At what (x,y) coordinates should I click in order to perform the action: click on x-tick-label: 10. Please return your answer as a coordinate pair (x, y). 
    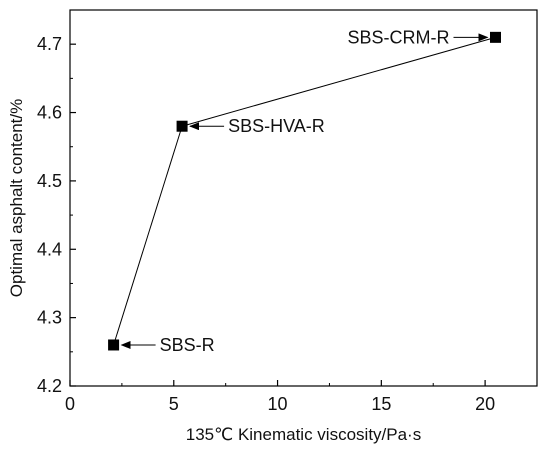
    Looking at the image, I should click on (278, 404).